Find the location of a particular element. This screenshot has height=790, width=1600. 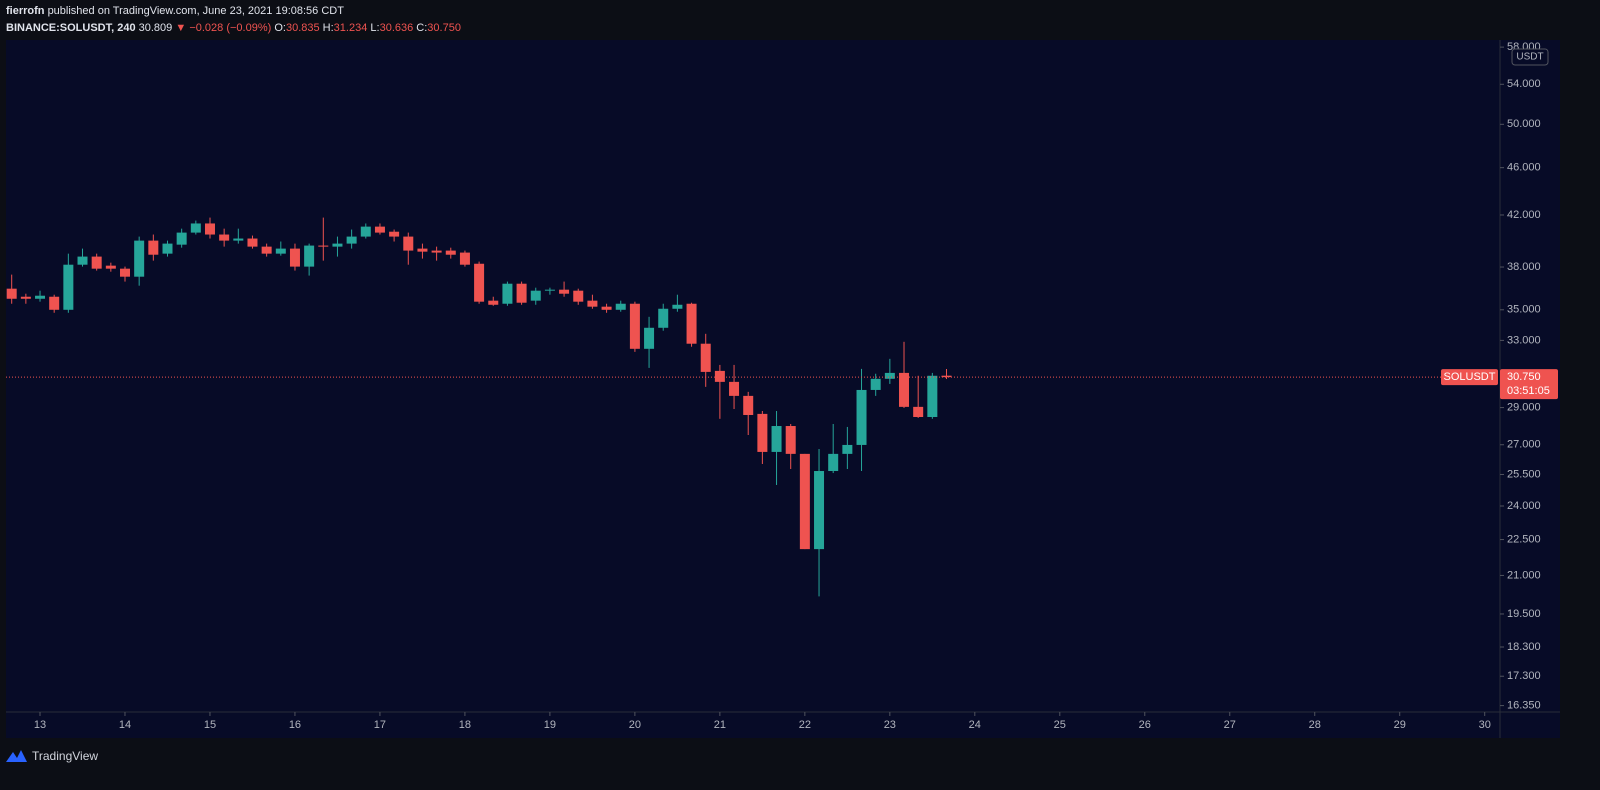

x-tick-label: 28 is located at coordinates (1315, 725).